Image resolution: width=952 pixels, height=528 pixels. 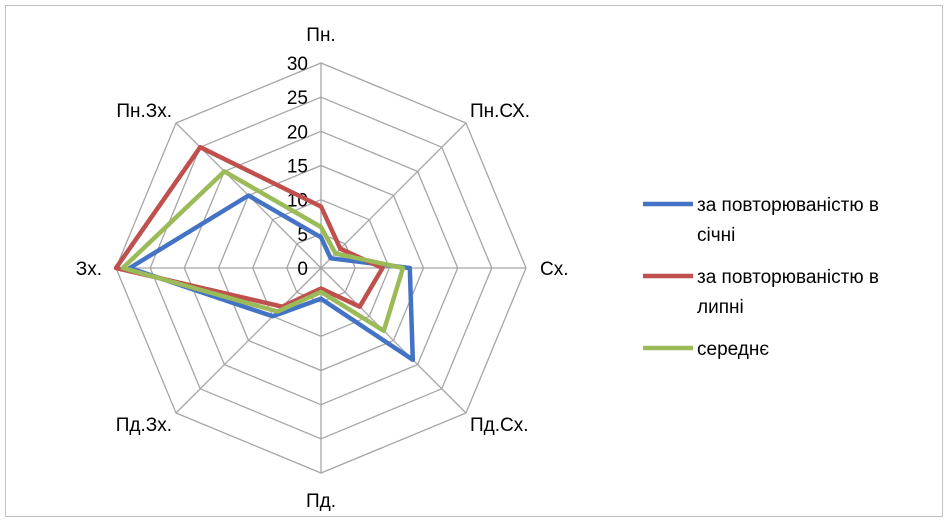 What do you see at coordinates (554, 269) in the screenshot?
I see `category-label: Сх.` at bounding box center [554, 269].